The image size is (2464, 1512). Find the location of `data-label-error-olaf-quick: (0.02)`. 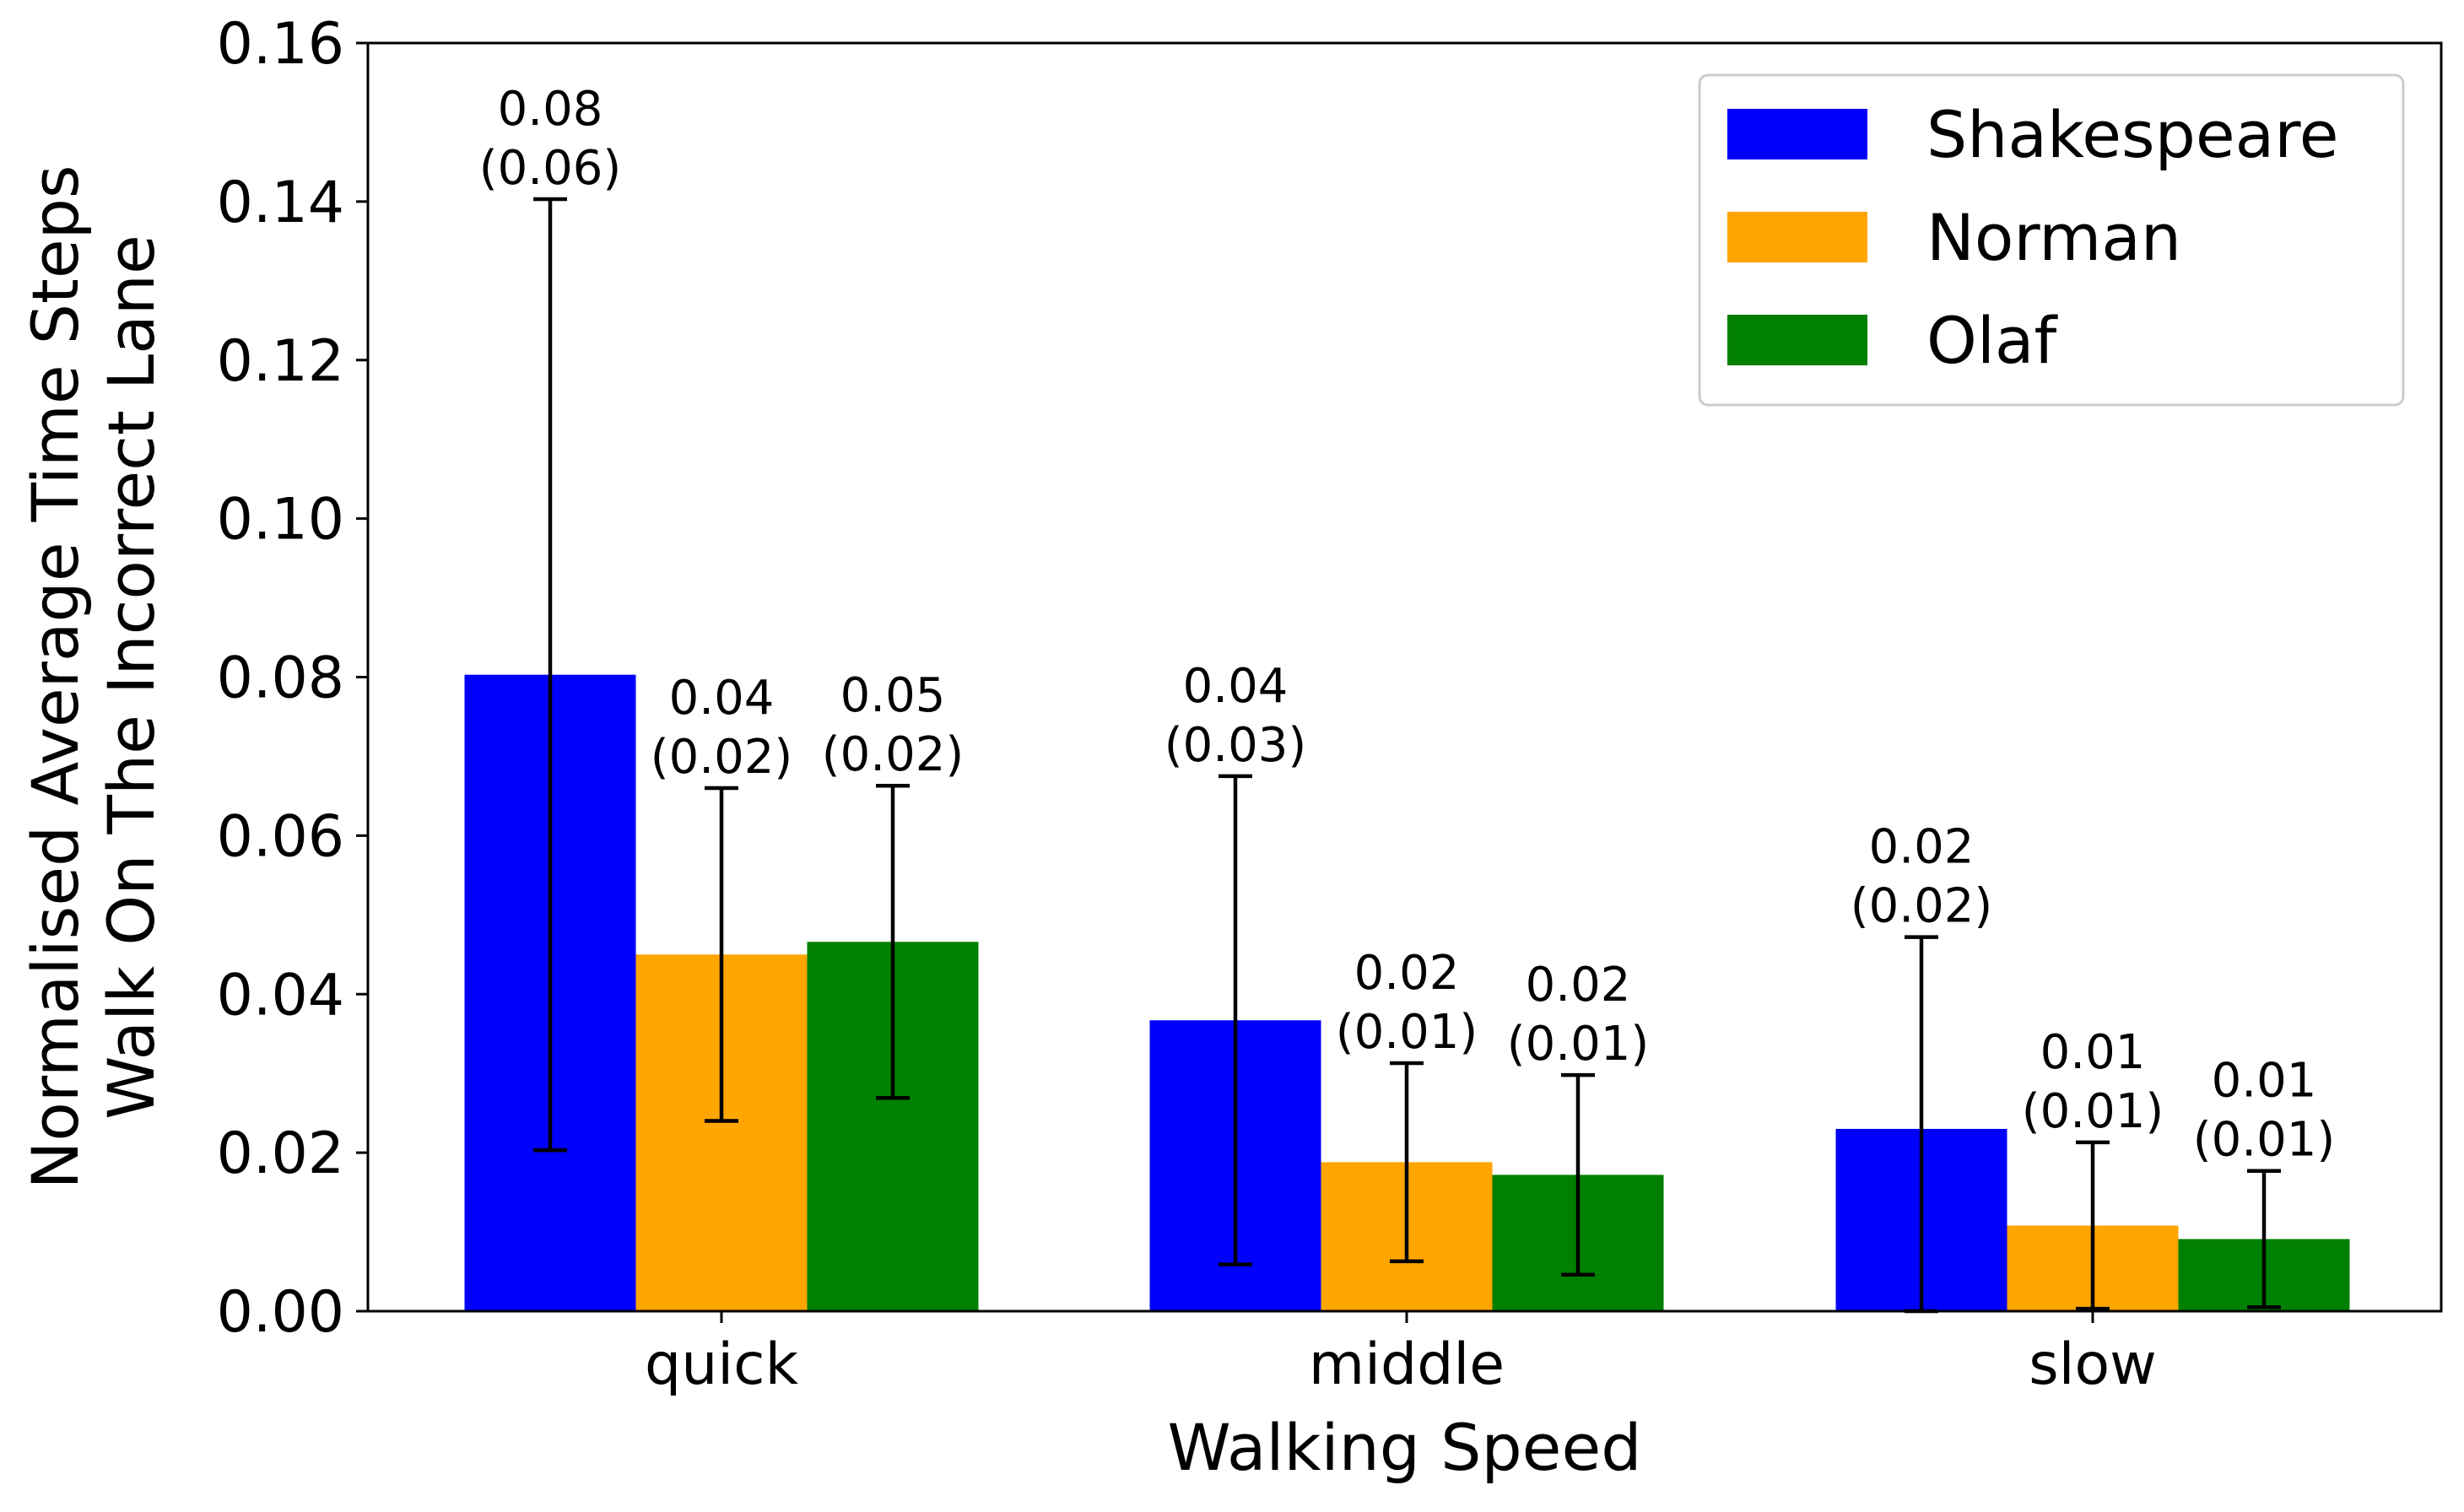

data-label-error-olaf-quick: (0.02) is located at coordinates (893, 754).